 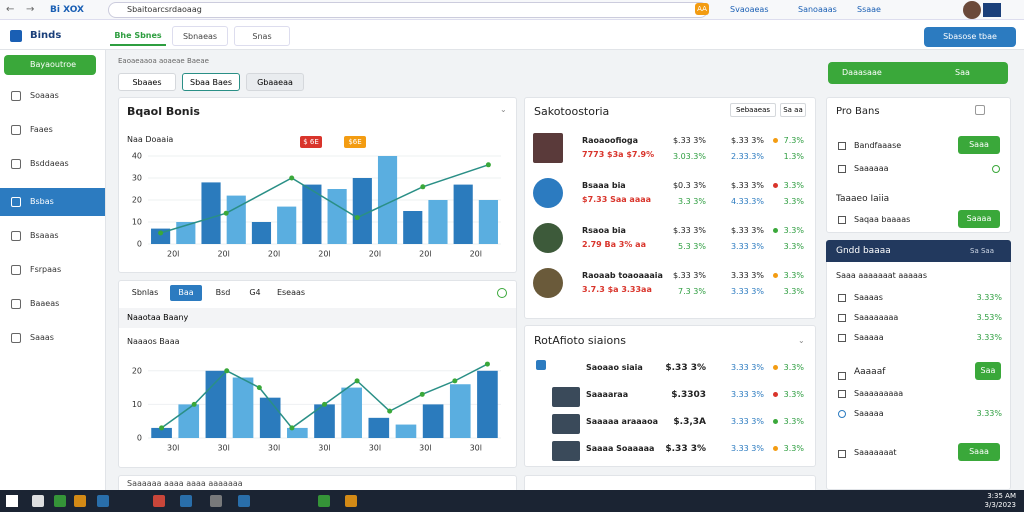 What do you see at coordinates (262, 36) in the screenshot?
I see `app-tab: Snas` at bounding box center [262, 36].